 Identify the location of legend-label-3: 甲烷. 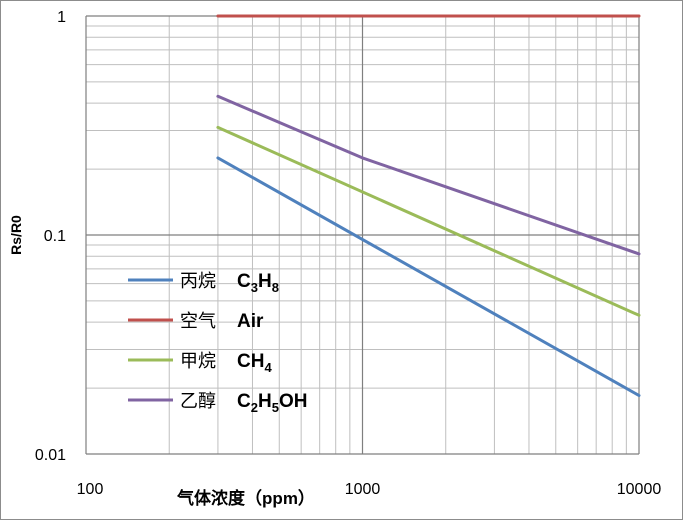
(198, 361).